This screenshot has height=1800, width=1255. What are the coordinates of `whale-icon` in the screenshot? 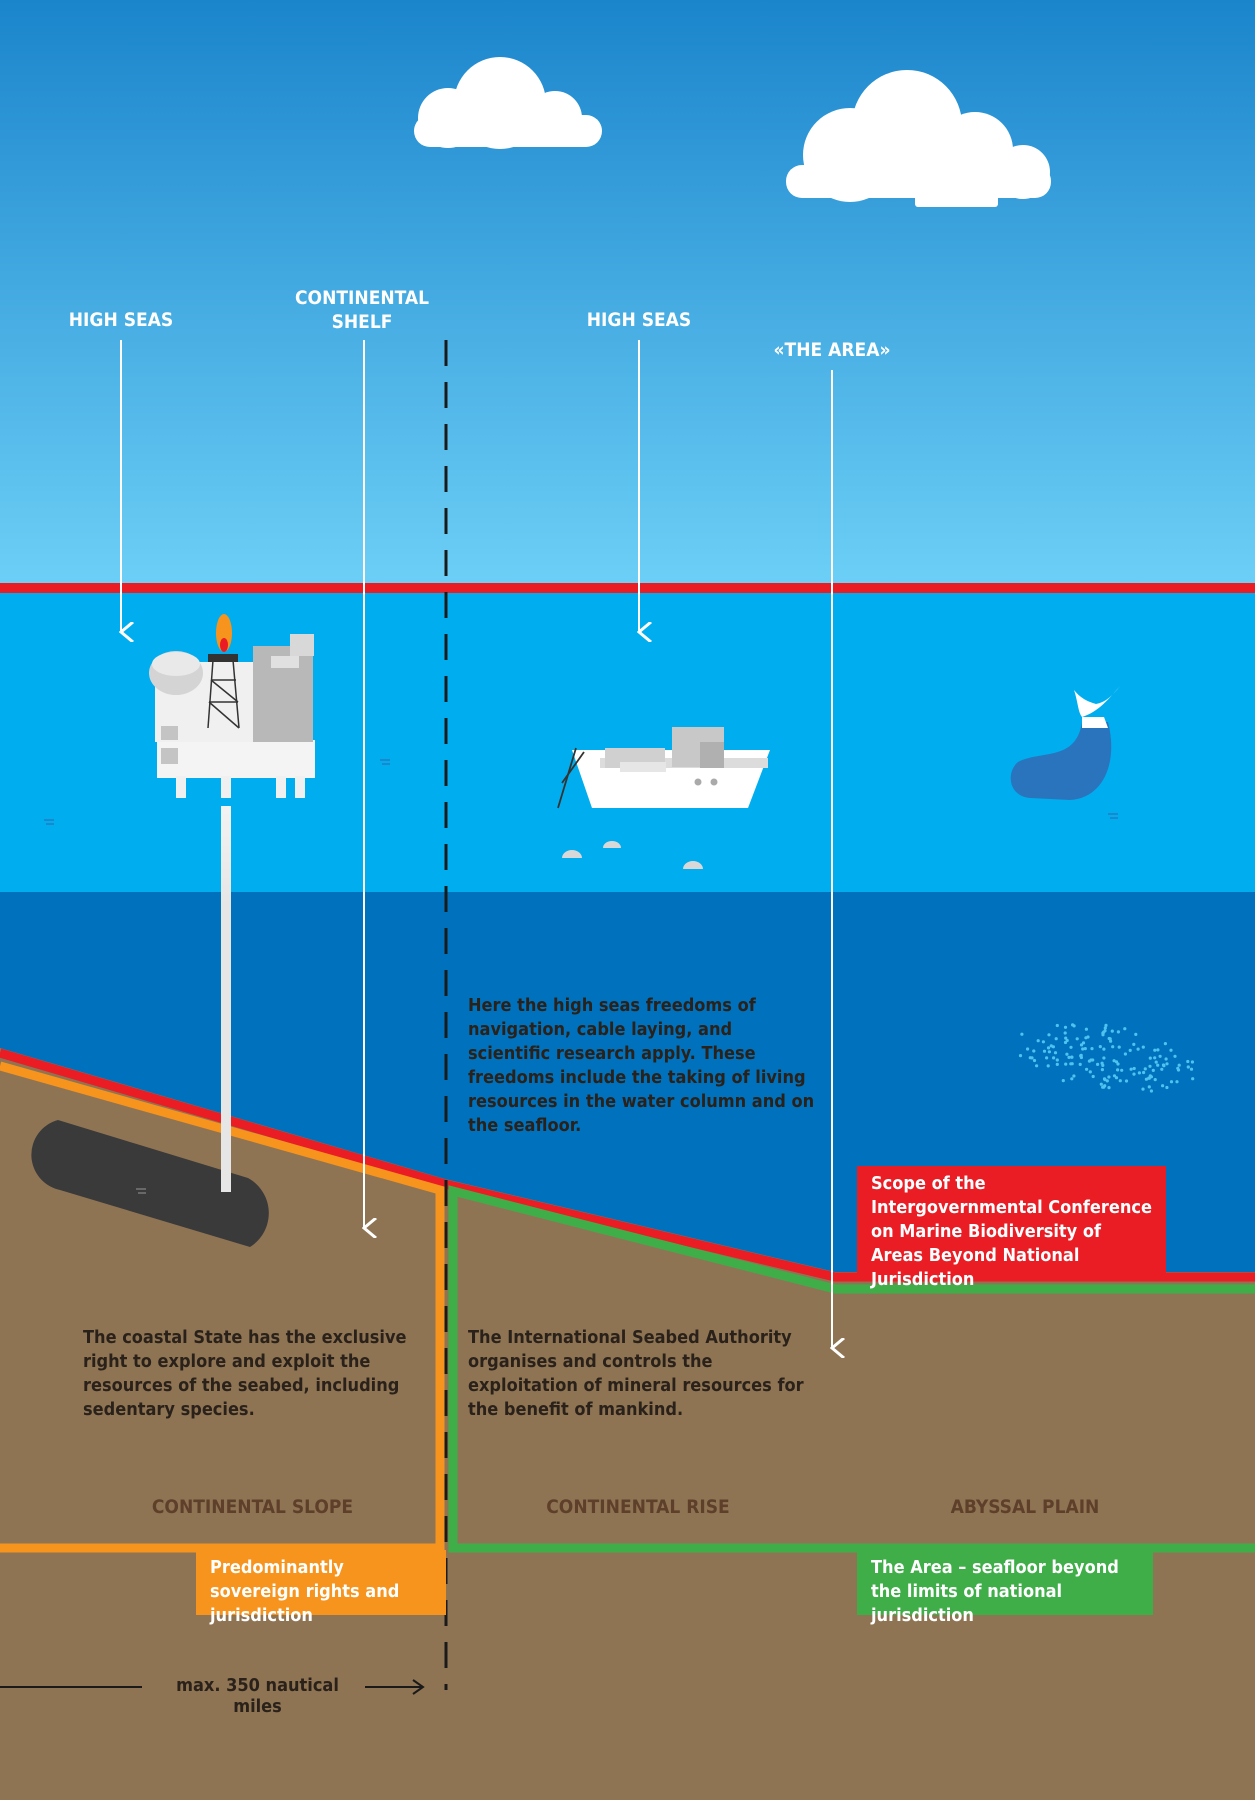 It's located at (1065, 743).